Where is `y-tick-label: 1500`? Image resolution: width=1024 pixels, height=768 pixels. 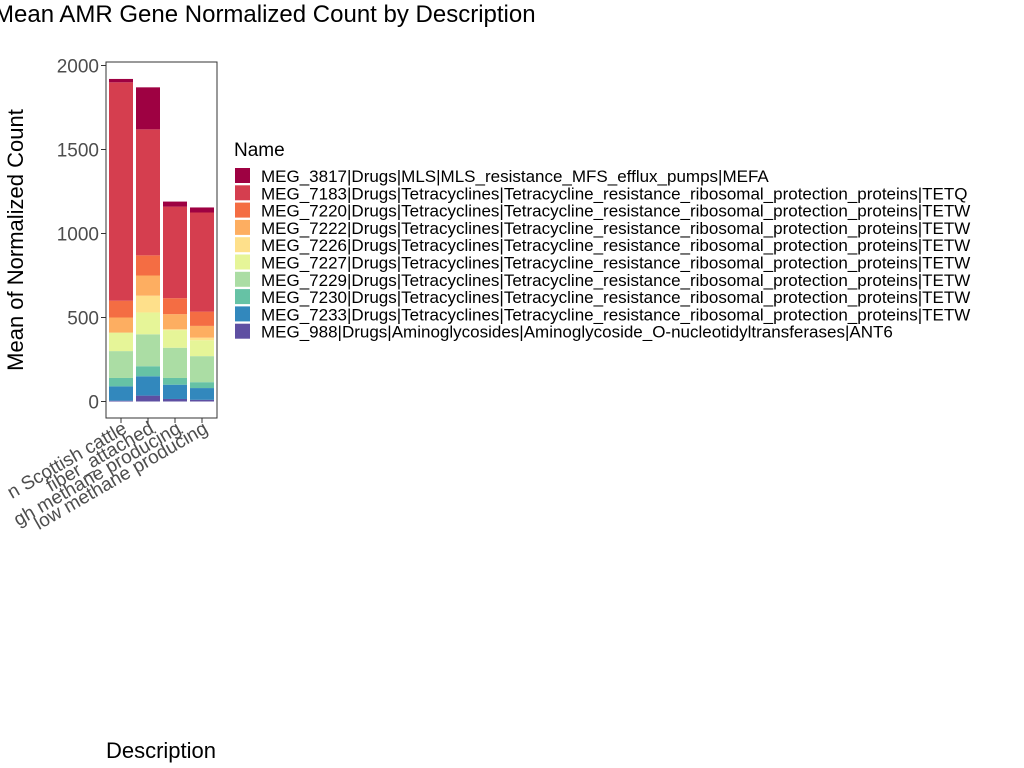
y-tick-label: 1500 is located at coordinates (78, 151).